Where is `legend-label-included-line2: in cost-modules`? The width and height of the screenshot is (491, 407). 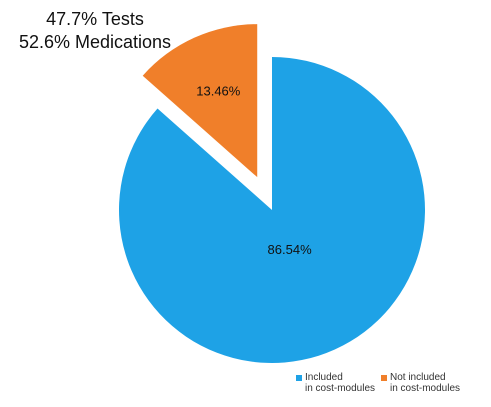
legend-label-included-line2: in cost-modules is located at coordinates (340, 388).